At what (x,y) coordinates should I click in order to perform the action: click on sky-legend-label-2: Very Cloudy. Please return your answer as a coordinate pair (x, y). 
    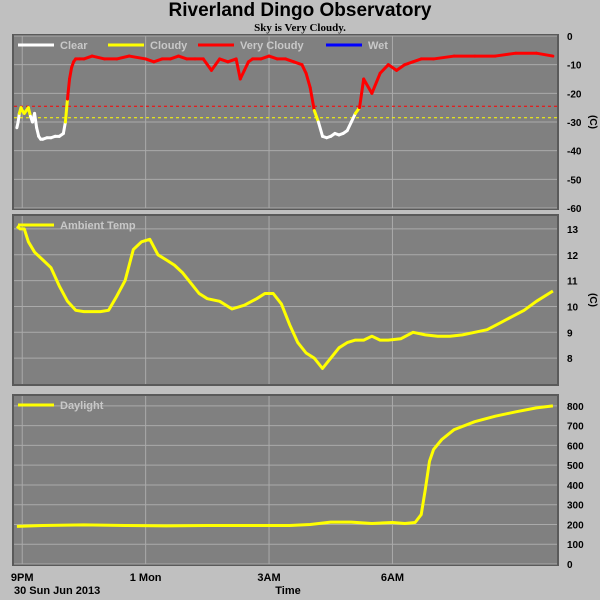
    Looking at the image, I should click on (272, 46).